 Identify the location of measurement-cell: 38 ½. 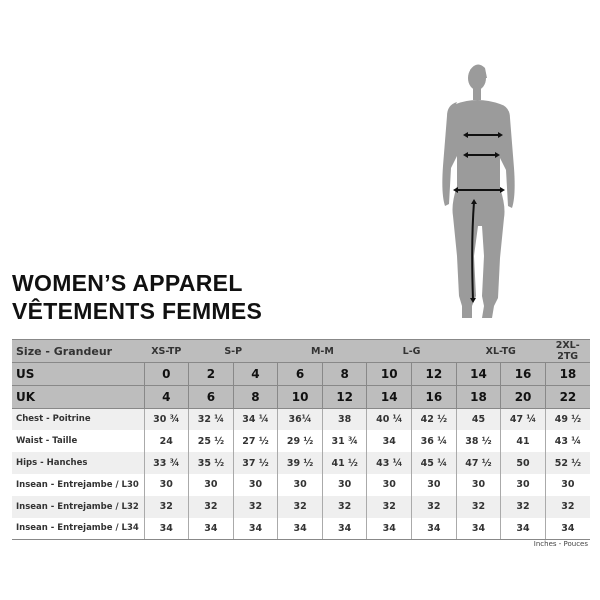
(478, 441).